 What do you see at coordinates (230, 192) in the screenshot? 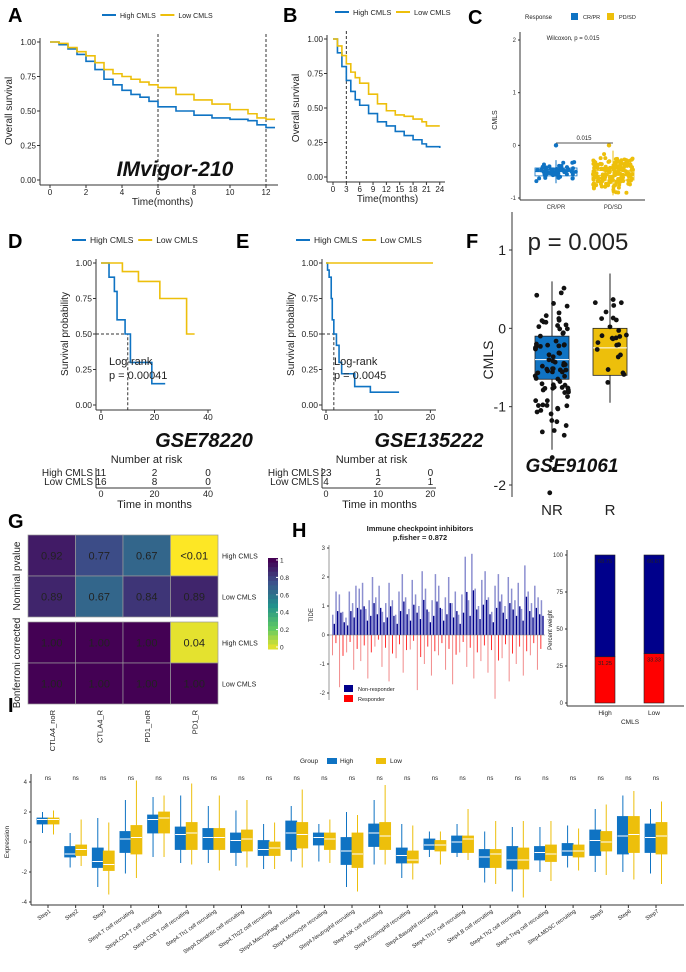
I see `x-tick-label: 10` at bounding box center [230, 192].